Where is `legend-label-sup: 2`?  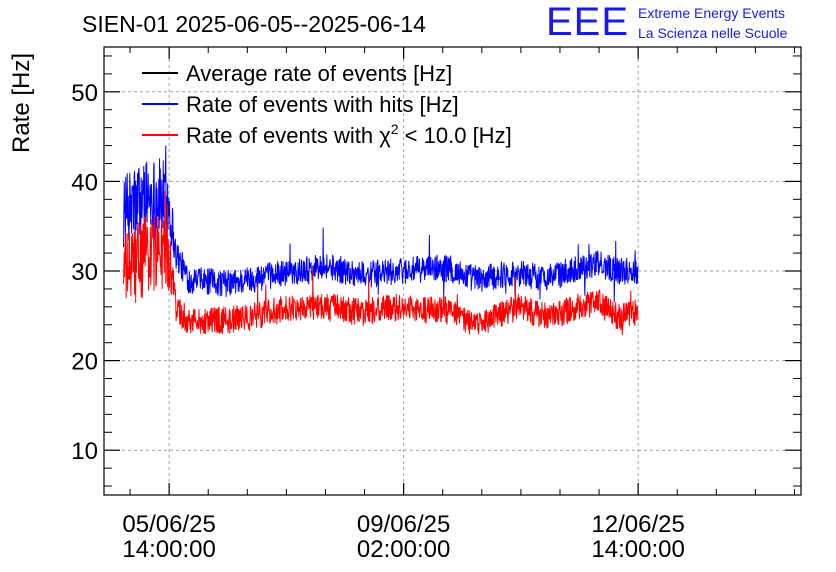
legend-label-sup: 2 is located at coordinates (395, 129).